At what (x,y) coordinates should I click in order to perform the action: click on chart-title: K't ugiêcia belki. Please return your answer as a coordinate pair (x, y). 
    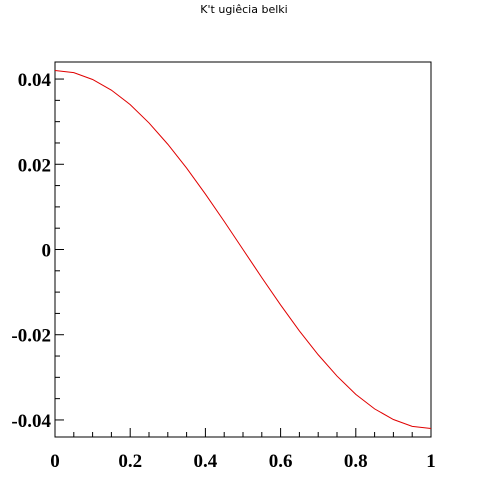
    Looking at the image, I should click on (243, 9).